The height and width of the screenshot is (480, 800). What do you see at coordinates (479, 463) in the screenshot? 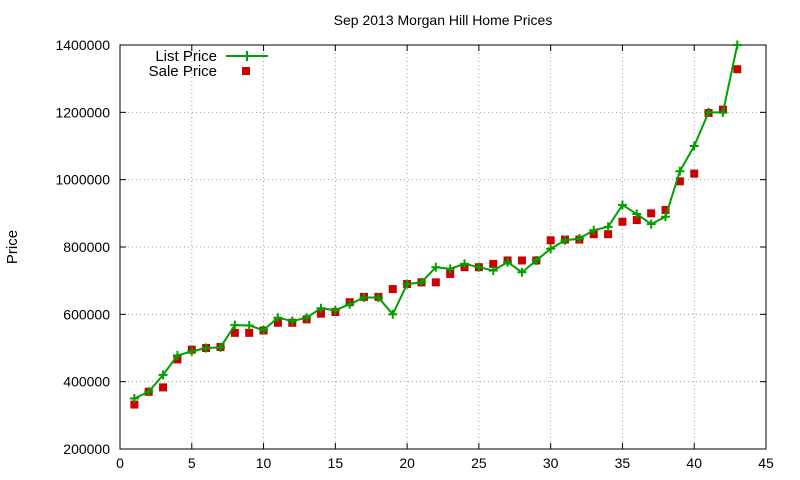
I see `x-tick-label: 25` at bounding box center [479, 463].